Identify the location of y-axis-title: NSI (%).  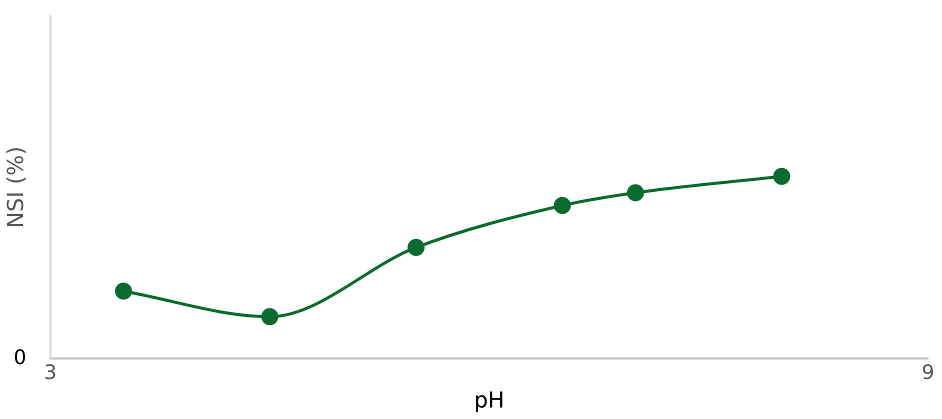
(16, 187).